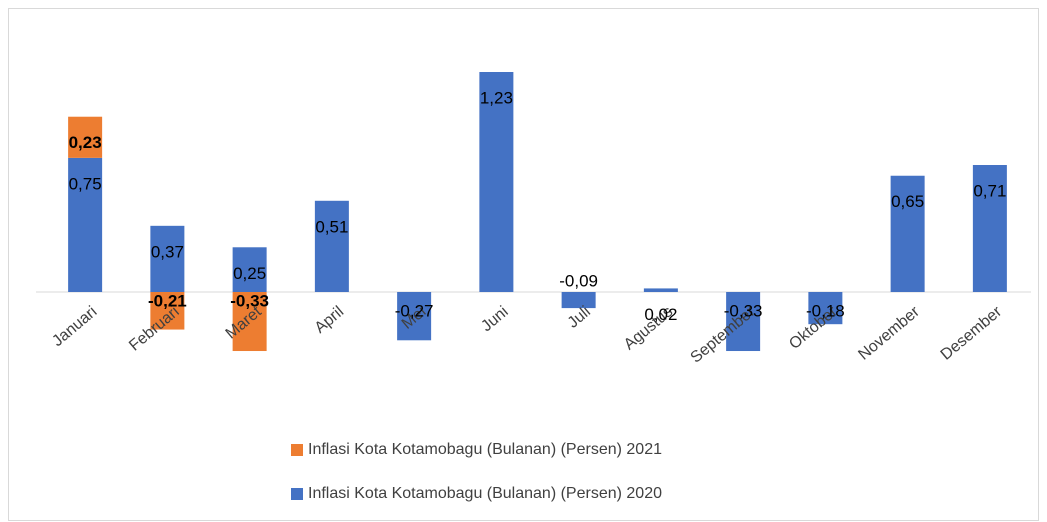  I want to click on data-label: 0,65, so click(907, 201).